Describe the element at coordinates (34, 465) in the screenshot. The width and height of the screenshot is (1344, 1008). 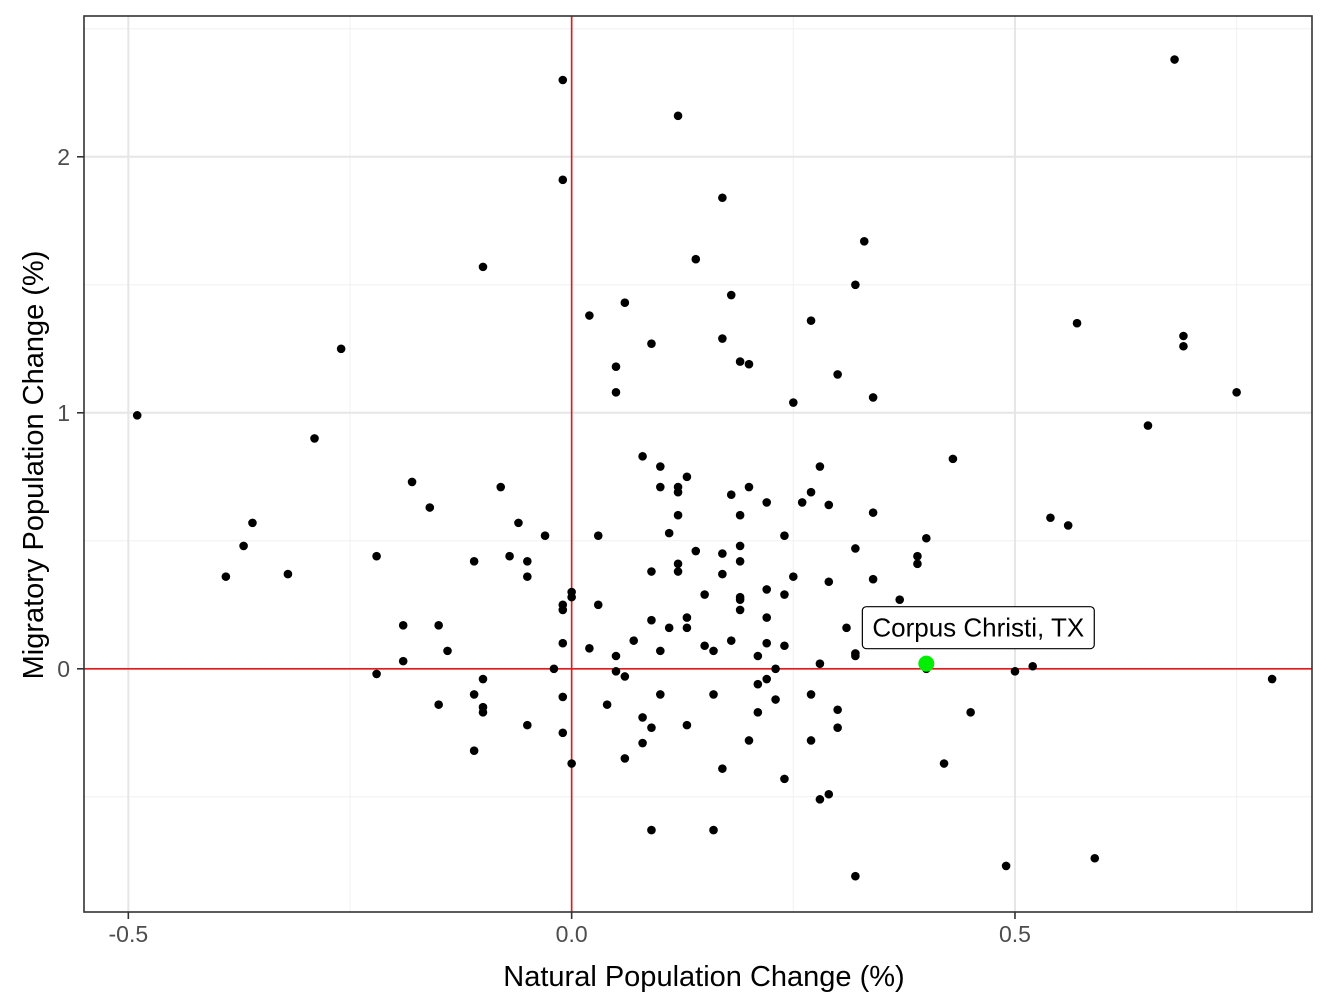
I see `y-axis-title: Migratory Population Change (%)` at that location.